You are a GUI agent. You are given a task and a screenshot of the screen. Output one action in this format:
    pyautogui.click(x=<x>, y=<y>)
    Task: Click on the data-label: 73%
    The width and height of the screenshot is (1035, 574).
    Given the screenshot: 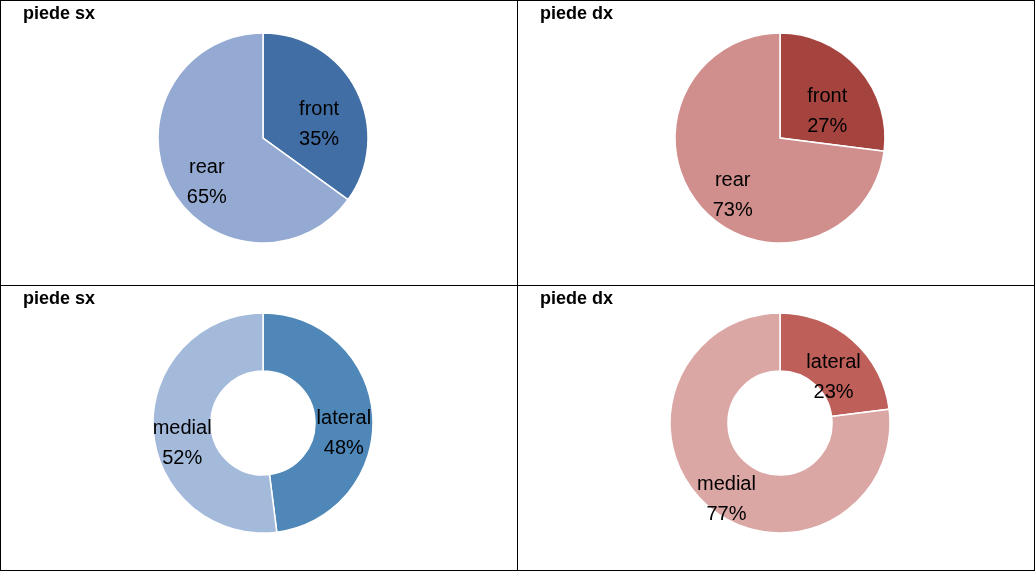 What is the action you would take?
    pyautogui.click(x=732, y=208)
    